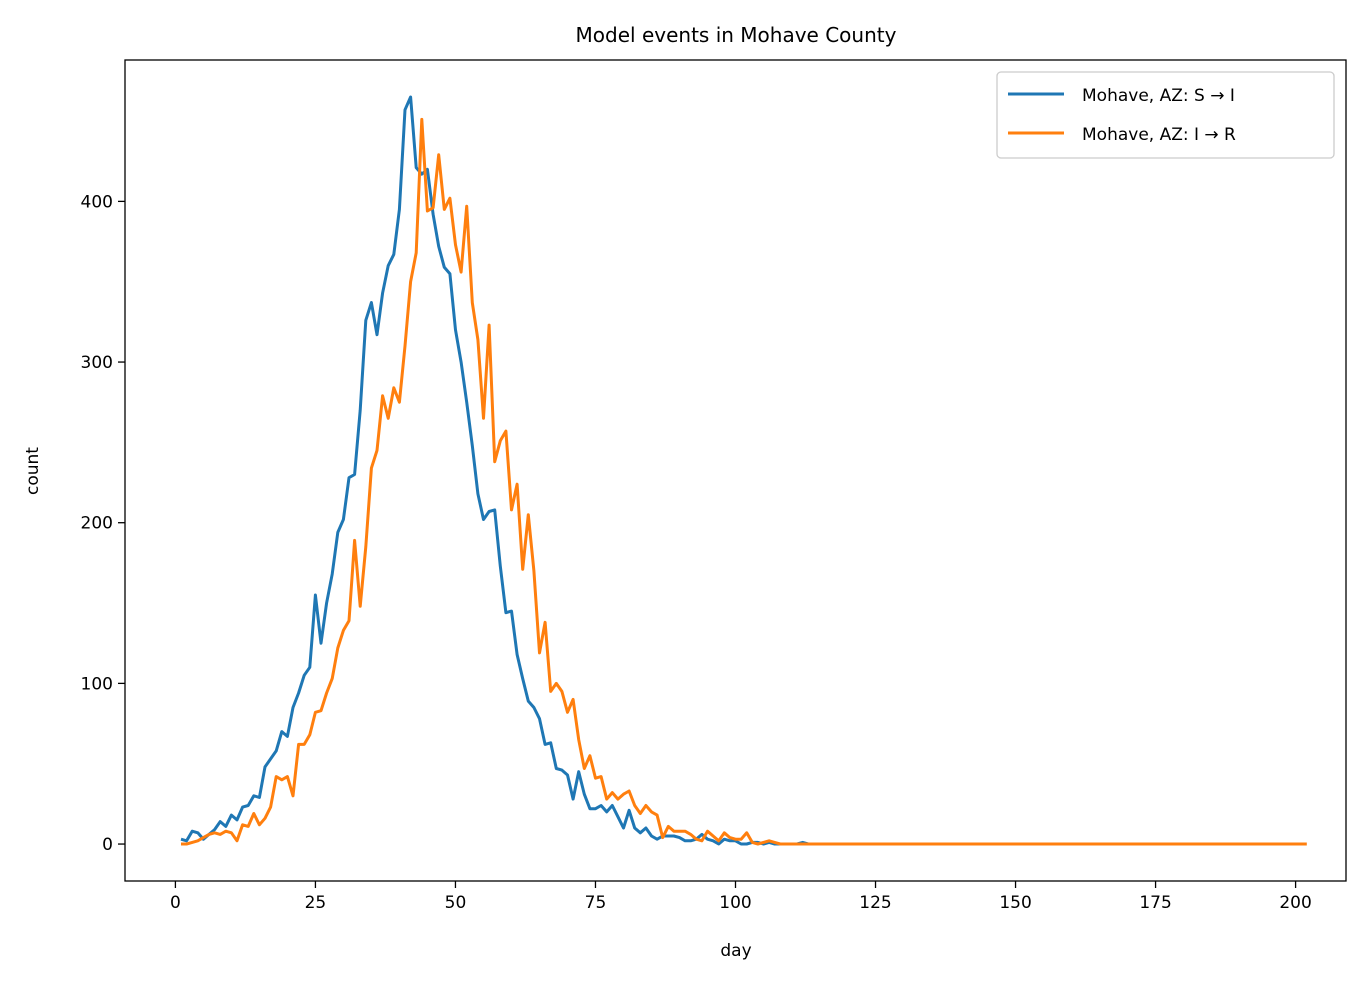  What do you see at coordinates (175, 903) in the screenshot?
I see `x-tick-label: 0` at bounding box center [175, 903].